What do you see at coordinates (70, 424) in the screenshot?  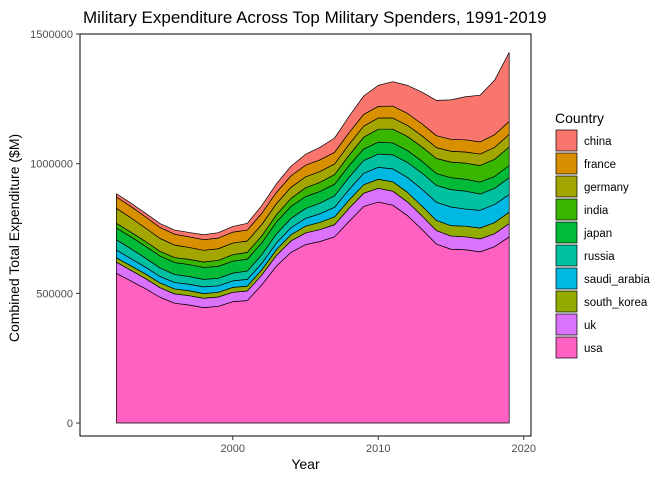 I see `y-tick-label: 0` at bounding box center [70, 424].